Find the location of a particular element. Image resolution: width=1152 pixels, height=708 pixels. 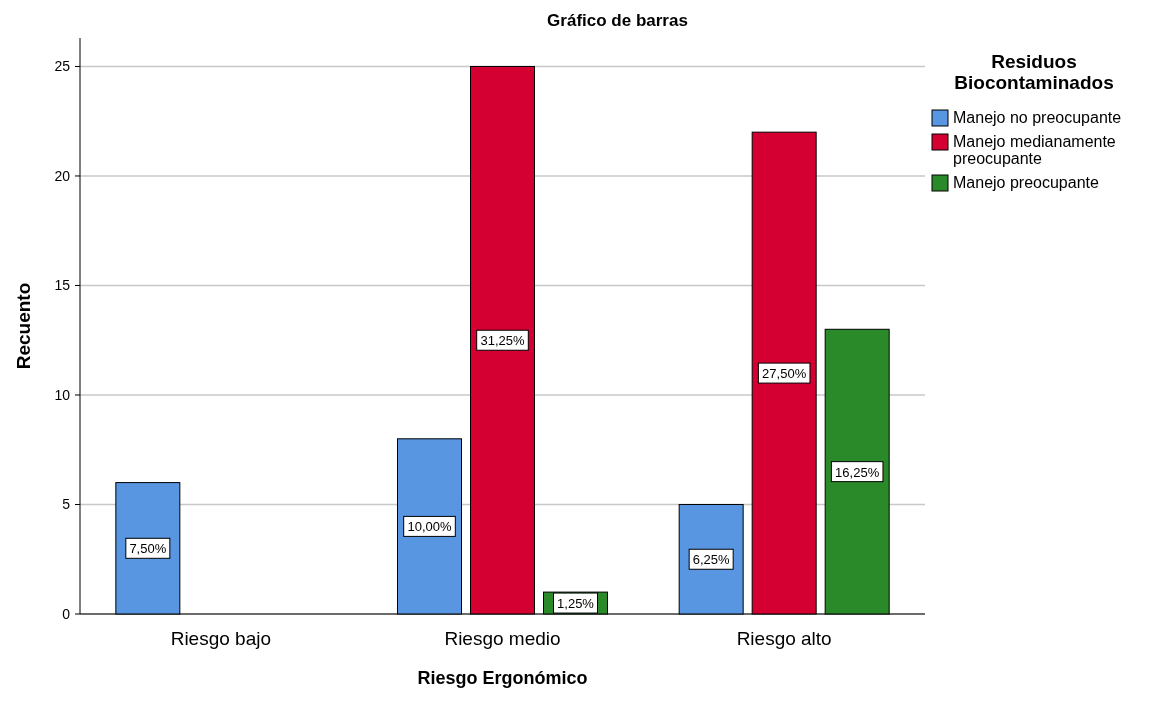

legend-title: Residuos Biocontaminados is located at coordinates (1034, 72).